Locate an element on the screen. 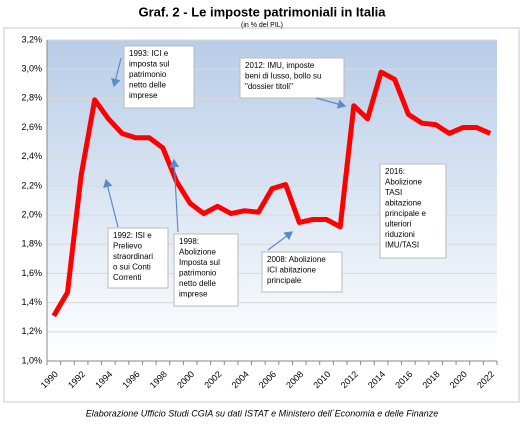 Image resolution: width=524 pixels, height=440 pixels. annotation-text: 1998: is located at coordinates (189, 241).